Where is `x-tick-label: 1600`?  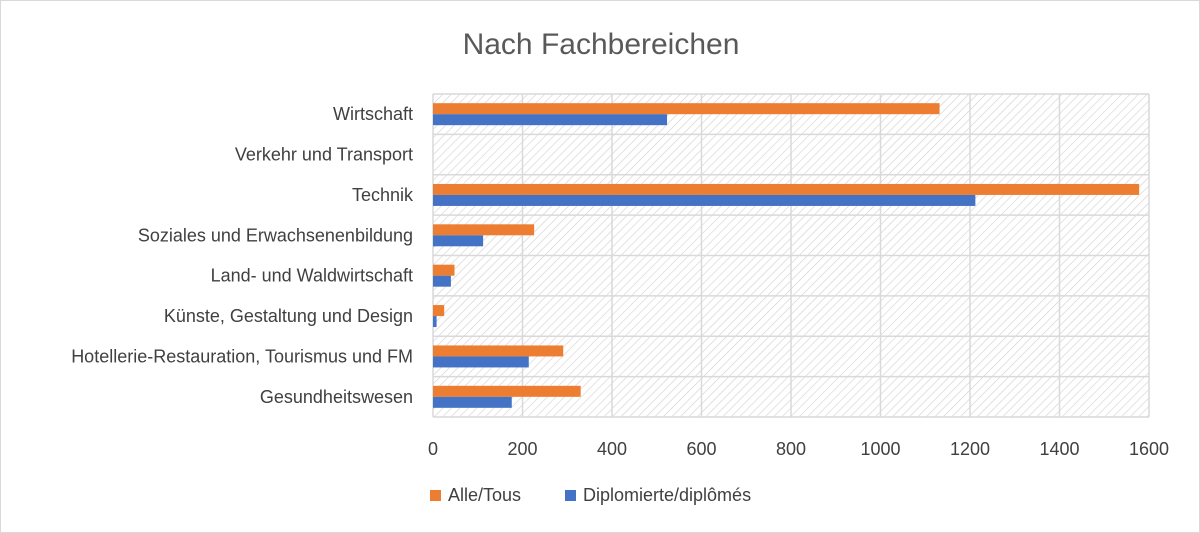 x-tick-label: 1600 is located at coordinates (1149, 449).